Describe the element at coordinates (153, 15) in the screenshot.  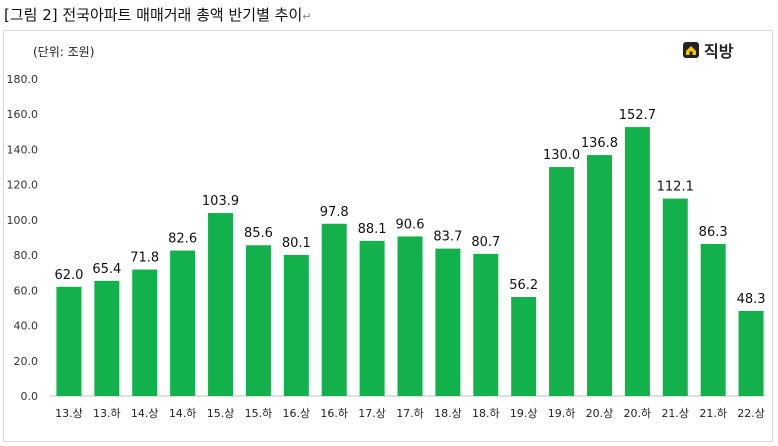
I see `caption-text: [그림 2] 전국아파트 매매거래 총액 반기별 추이` at that location.